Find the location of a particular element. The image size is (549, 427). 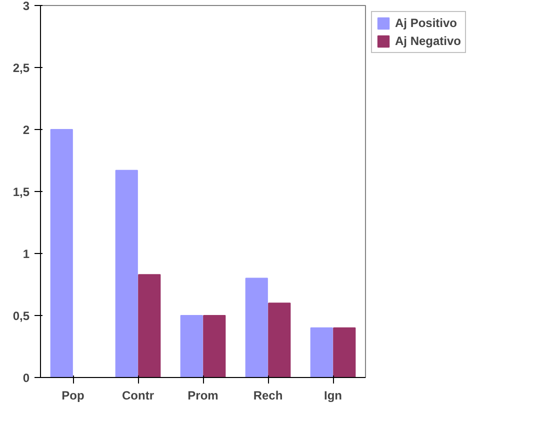

legend-label: Aj Negativo is located at coordinates (428, 41).